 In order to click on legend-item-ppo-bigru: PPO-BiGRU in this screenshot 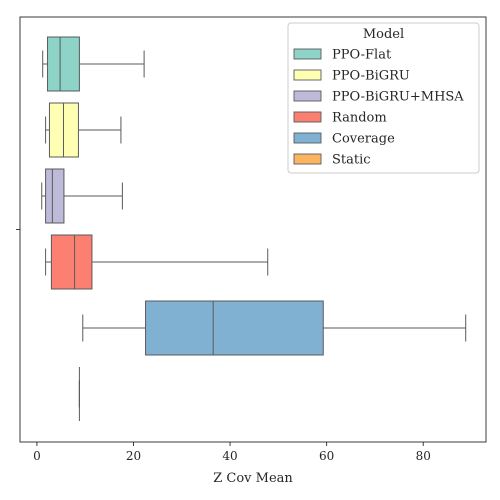, I will do `click(351, 76)`.